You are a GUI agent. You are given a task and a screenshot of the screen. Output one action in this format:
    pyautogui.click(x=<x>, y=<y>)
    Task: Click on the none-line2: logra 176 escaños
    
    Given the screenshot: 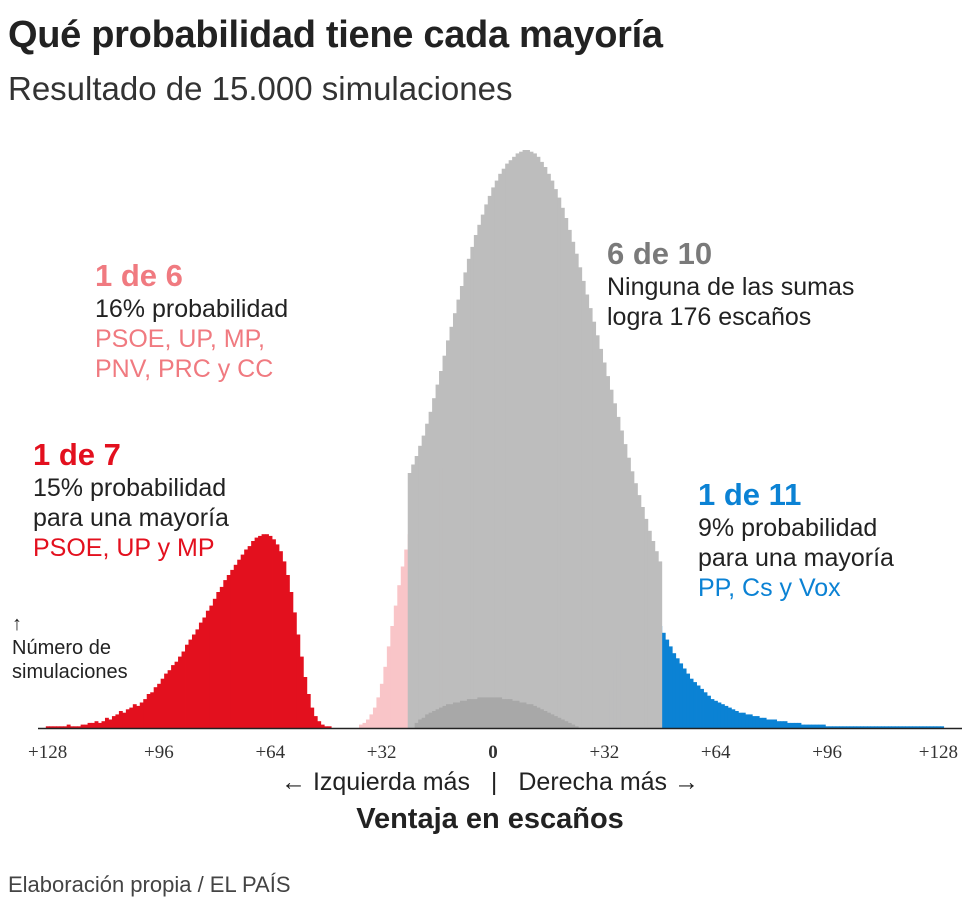 What is the action you would take?
    pyautogui.click(x=709, y=317)
    